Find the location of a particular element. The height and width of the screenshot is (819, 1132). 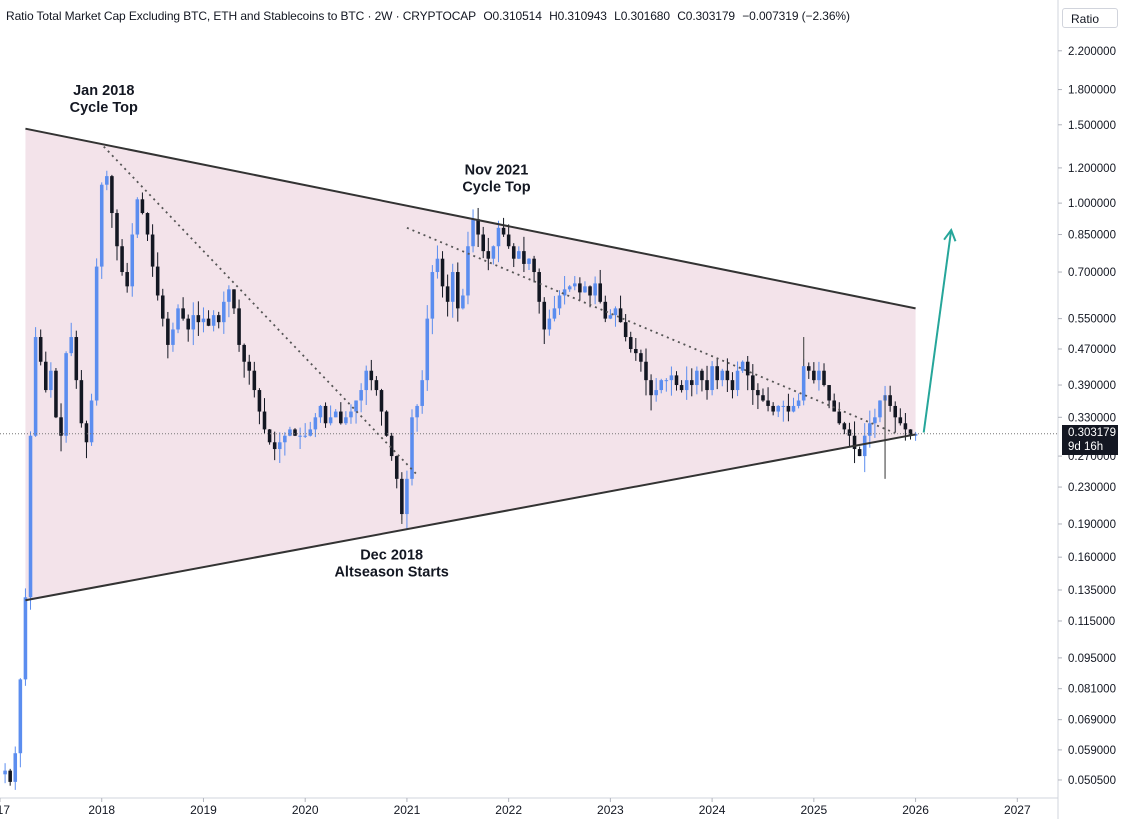

y-tick-label: 0.850000 is located at coordinates (1092, 236).